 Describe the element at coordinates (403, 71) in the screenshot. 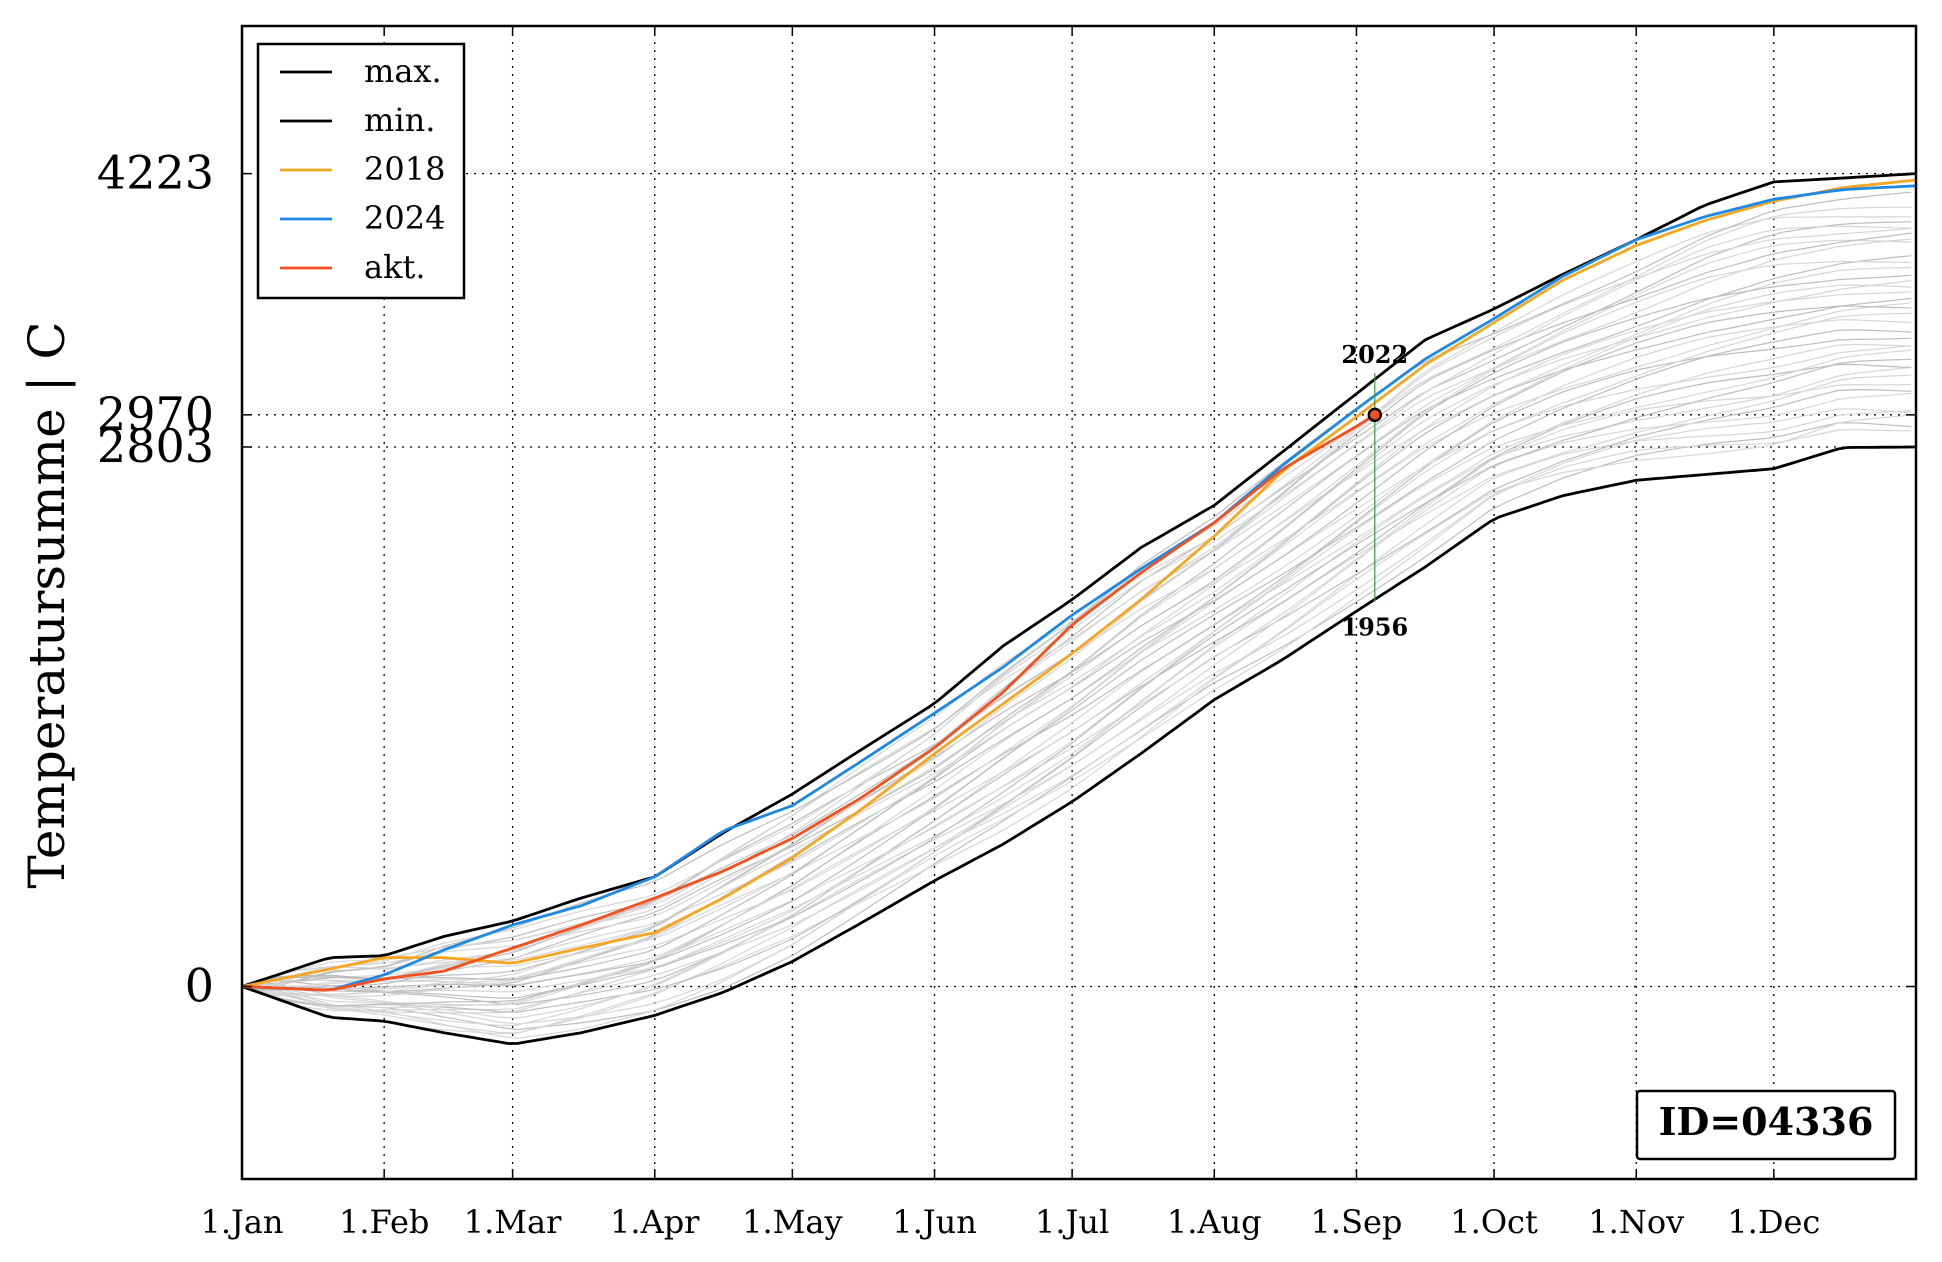

I see `legend-label: max.` at that location.